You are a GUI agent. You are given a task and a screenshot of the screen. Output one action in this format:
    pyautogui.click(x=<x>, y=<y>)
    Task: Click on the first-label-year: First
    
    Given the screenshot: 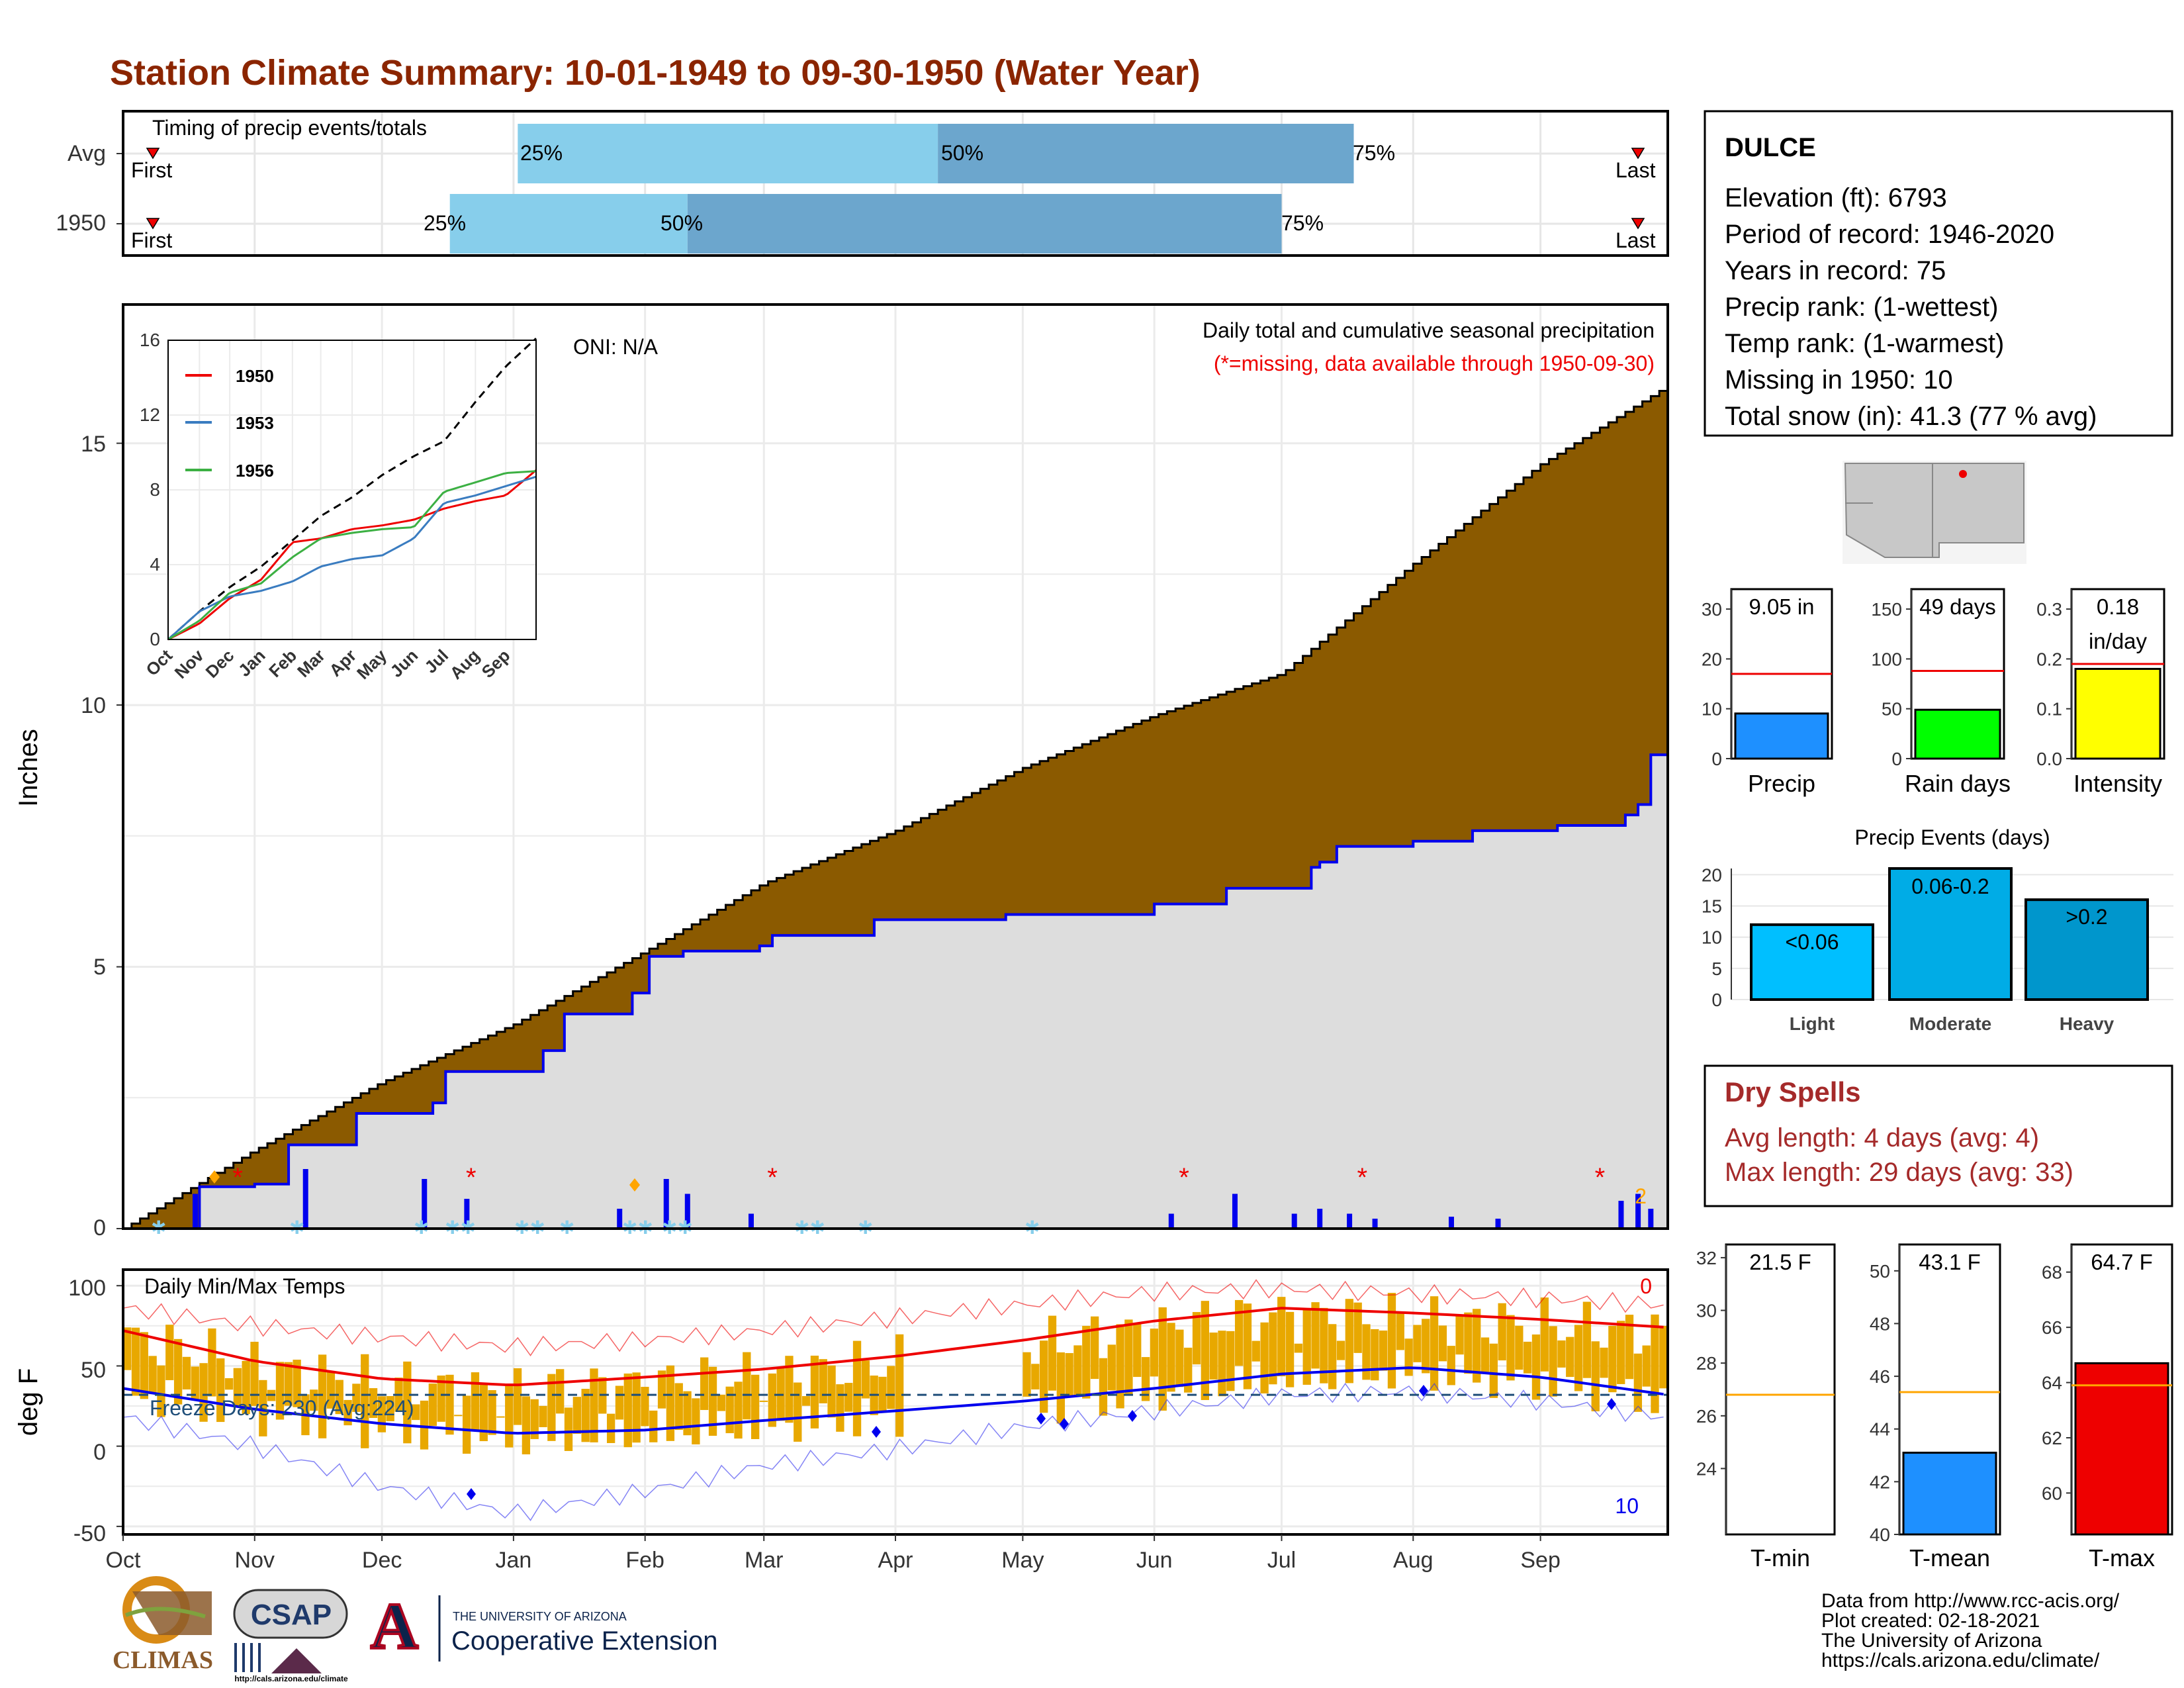 What is the action you would take?
    pyautogui.click(x=151, y=240)
    